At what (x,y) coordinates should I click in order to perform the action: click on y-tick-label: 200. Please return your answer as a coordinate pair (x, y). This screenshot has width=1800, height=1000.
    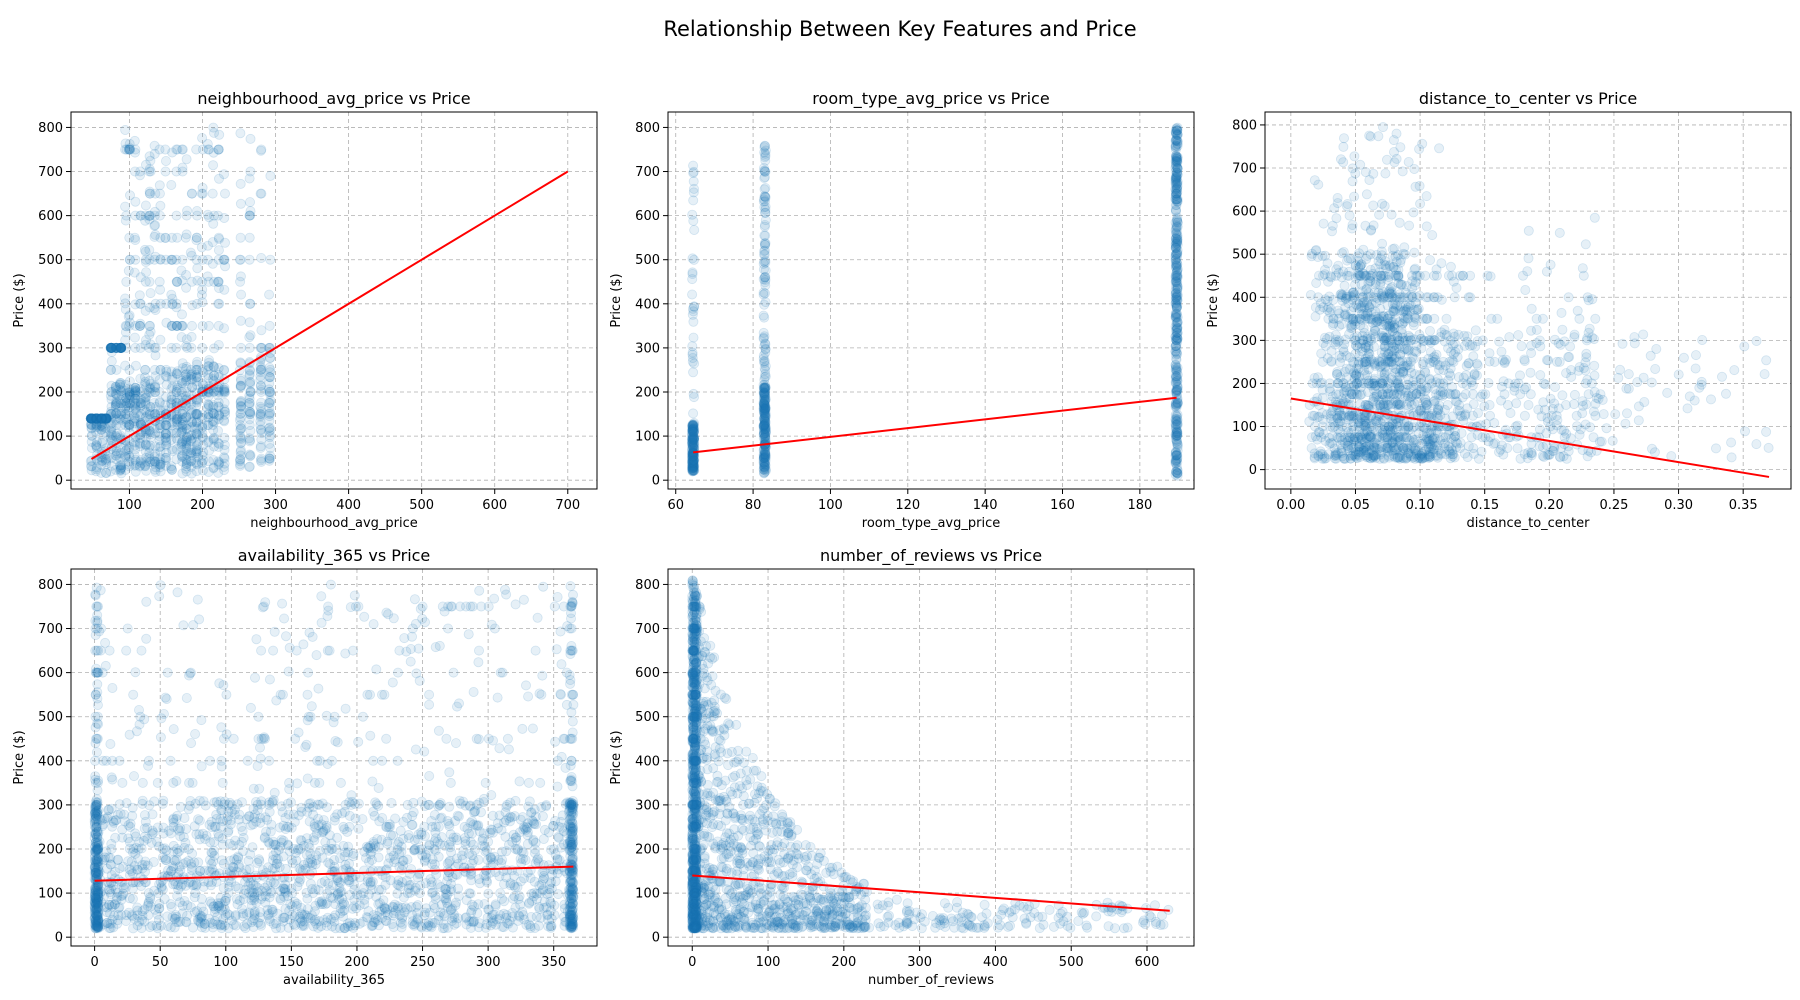
    Looking at the image, I should click on (1244, 384).